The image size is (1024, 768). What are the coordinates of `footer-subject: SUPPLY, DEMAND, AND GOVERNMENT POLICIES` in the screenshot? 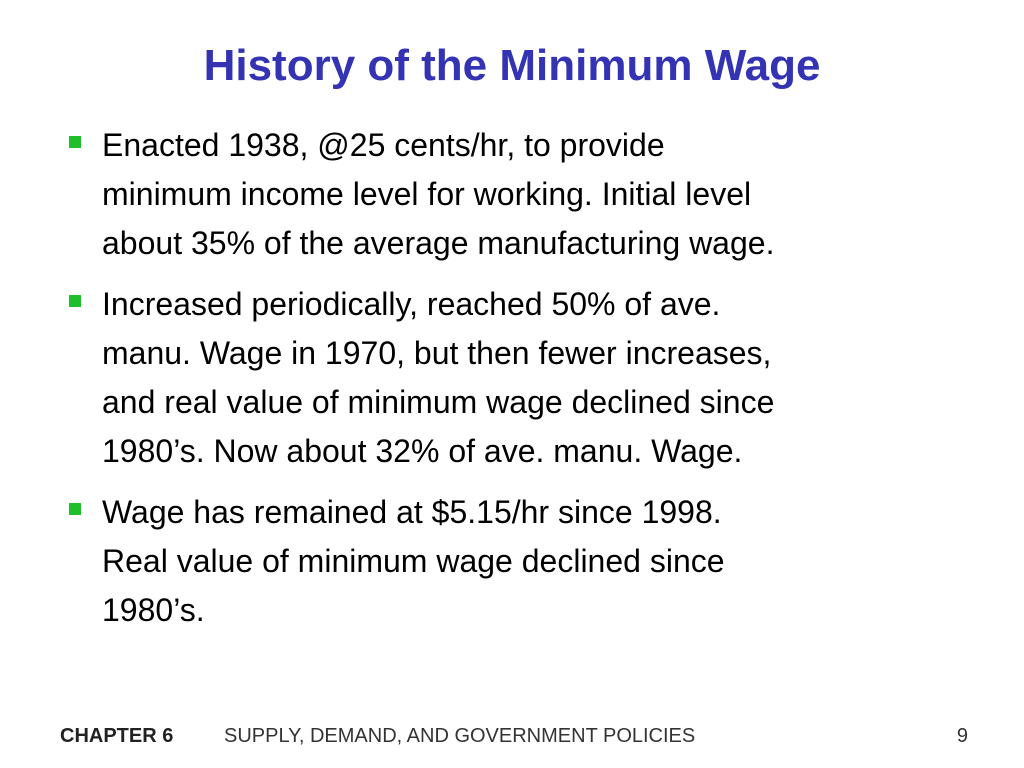 It's located at (460, 736).